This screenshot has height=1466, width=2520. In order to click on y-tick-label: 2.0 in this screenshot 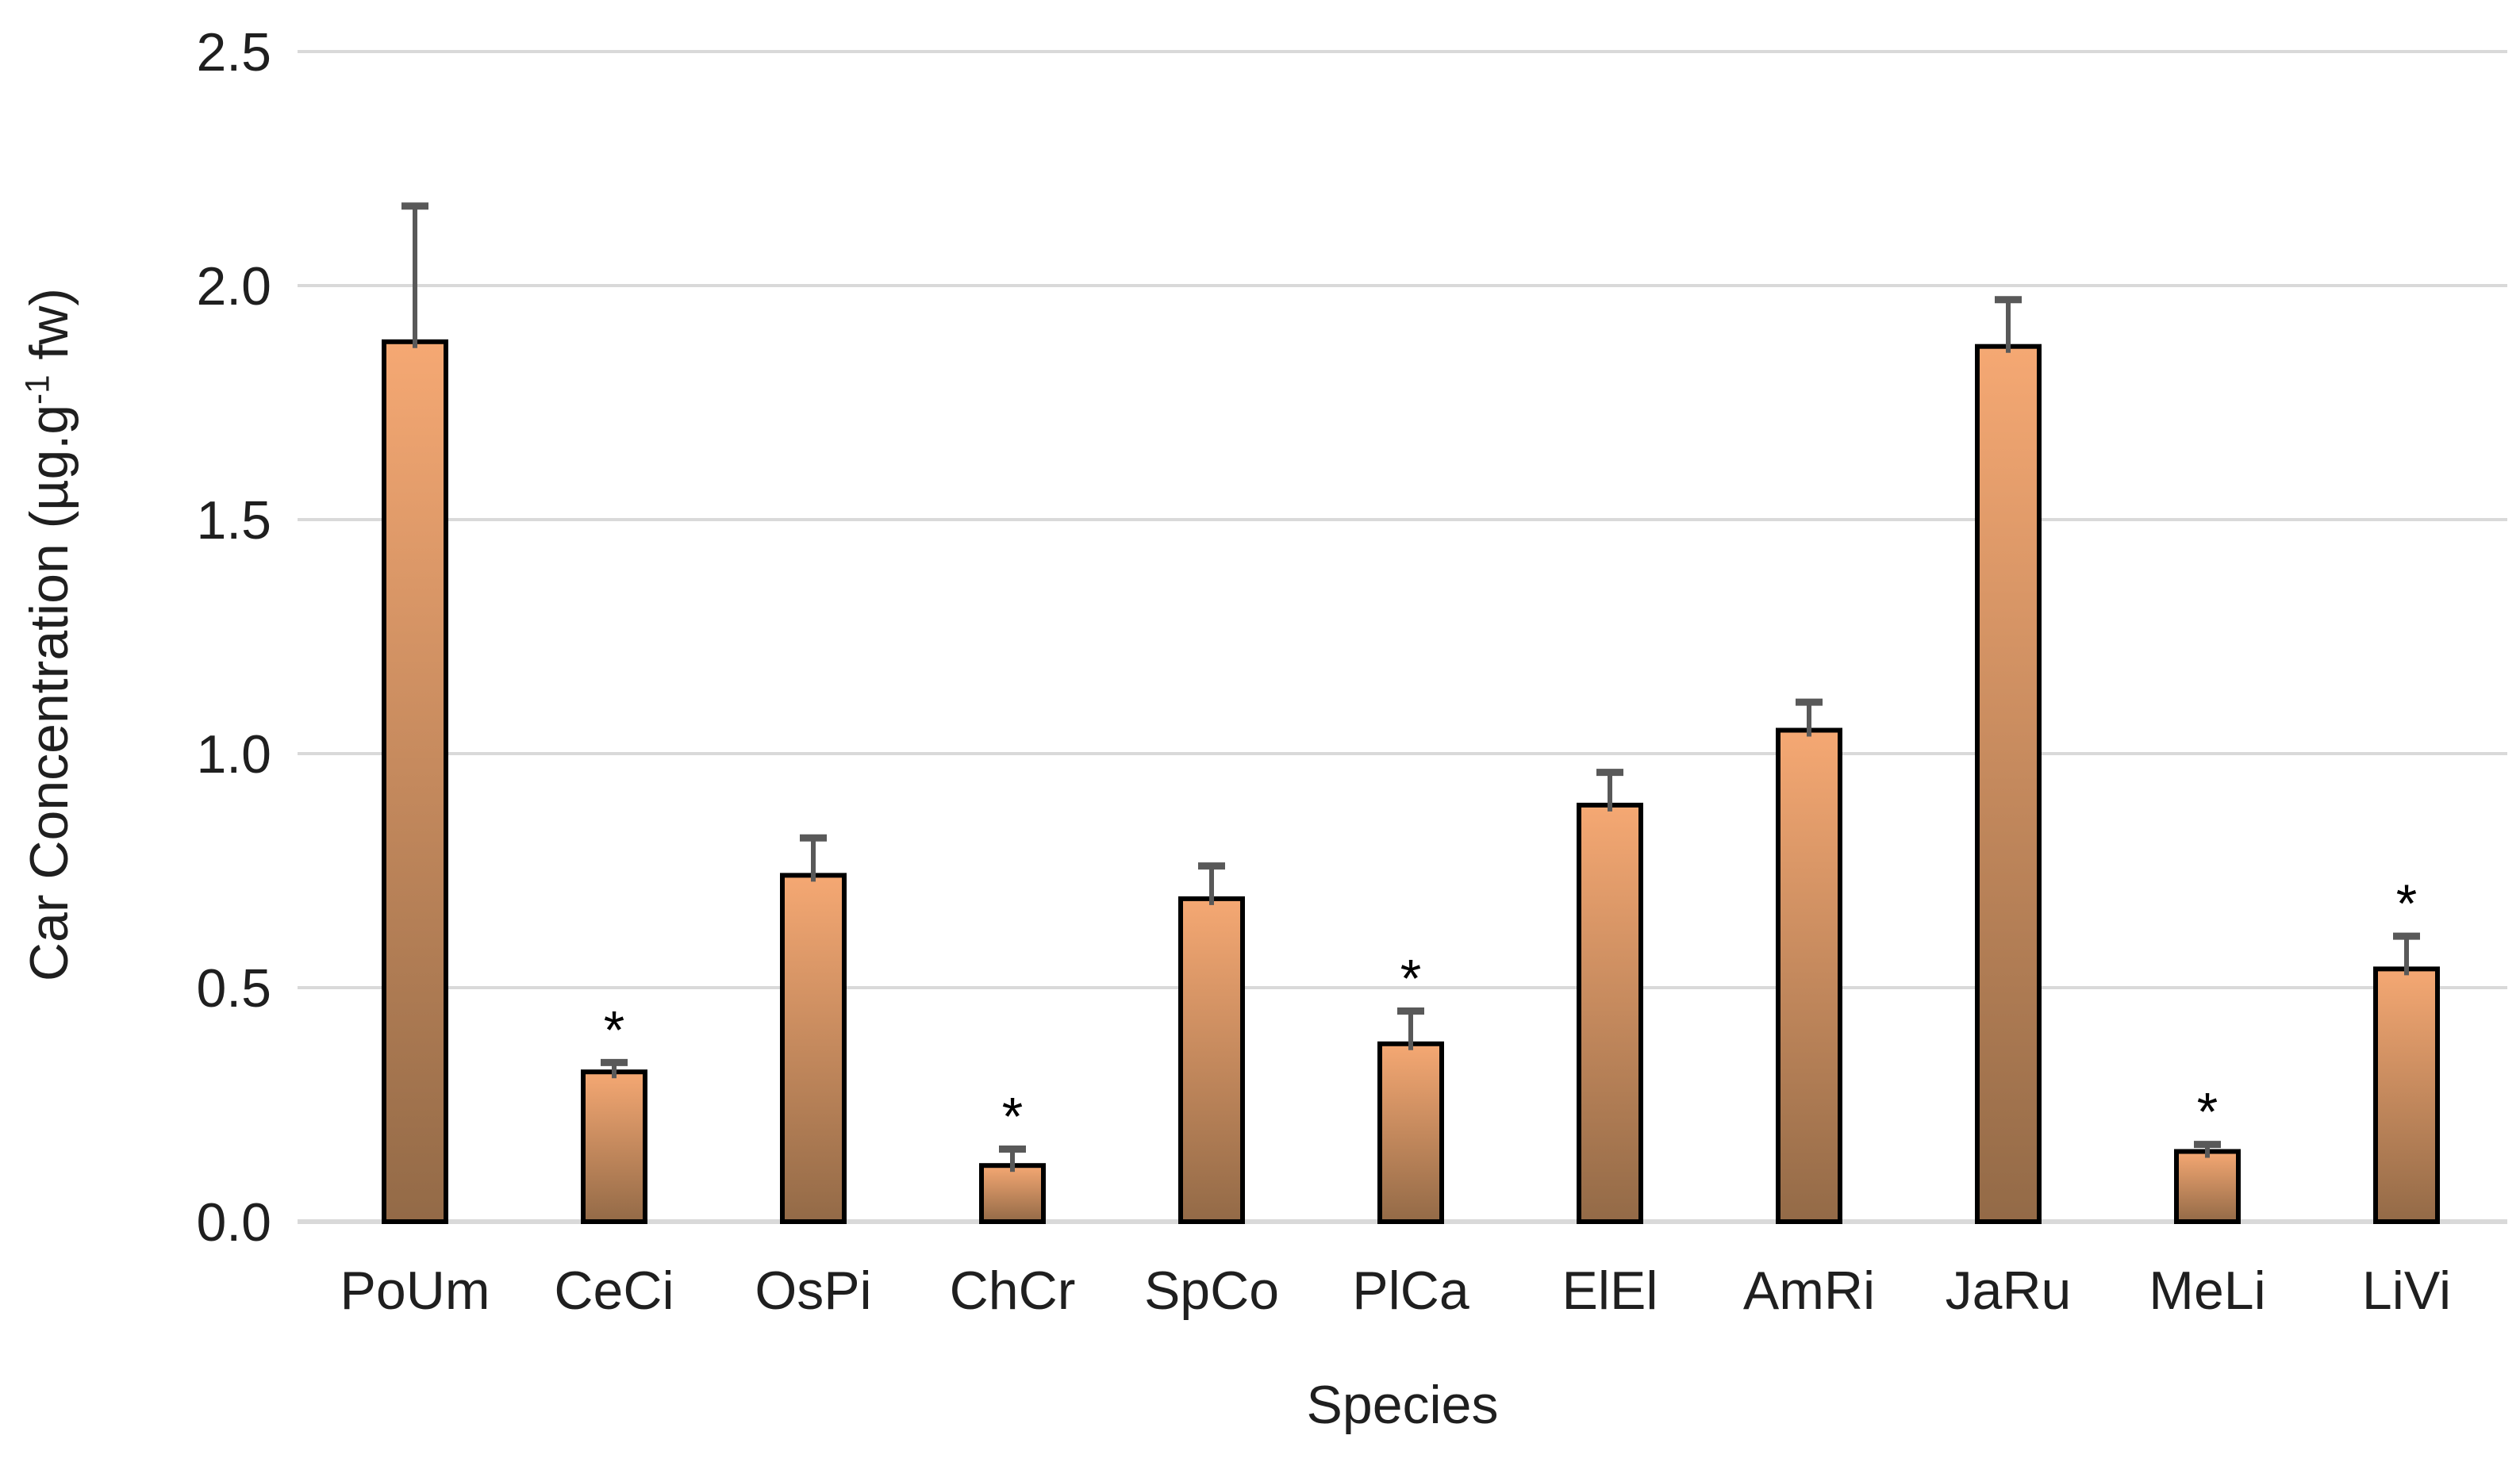, I will do `click(233, 286)`.